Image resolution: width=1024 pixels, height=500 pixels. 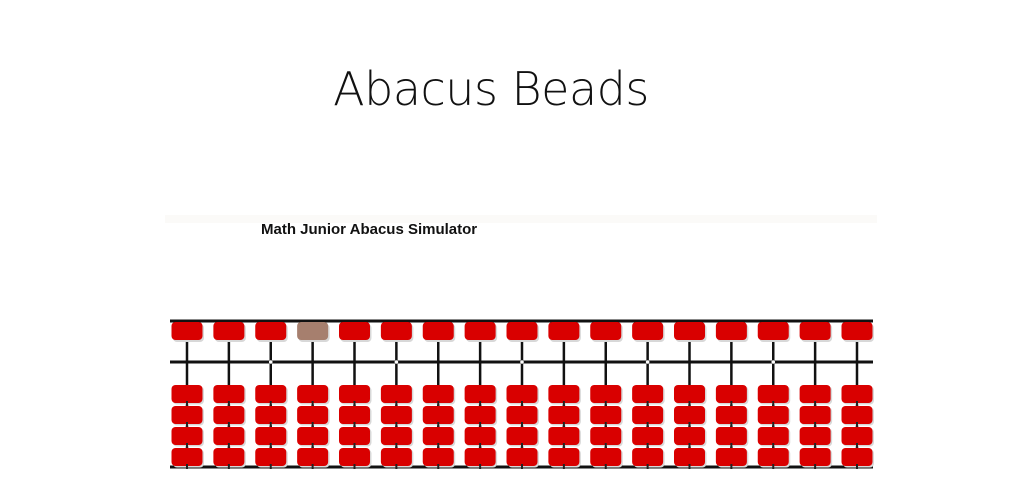 What do you see at coordinates (521, 219) in the screenshot?
I see `app-header-strip` at bounding box center [521, 219].